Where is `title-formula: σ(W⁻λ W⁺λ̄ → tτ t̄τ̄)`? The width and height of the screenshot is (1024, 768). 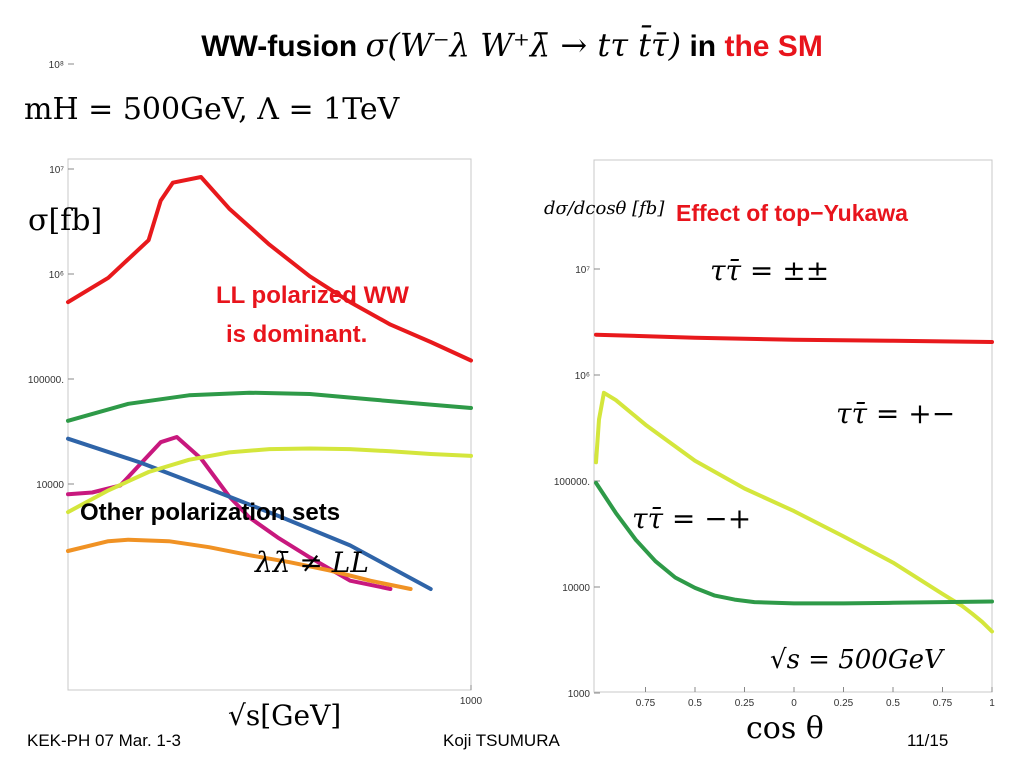
title-formula: σ(W⁻λ W⁺λ̄ → tτ t̄τ̄) is located at coordinates (523, 45).